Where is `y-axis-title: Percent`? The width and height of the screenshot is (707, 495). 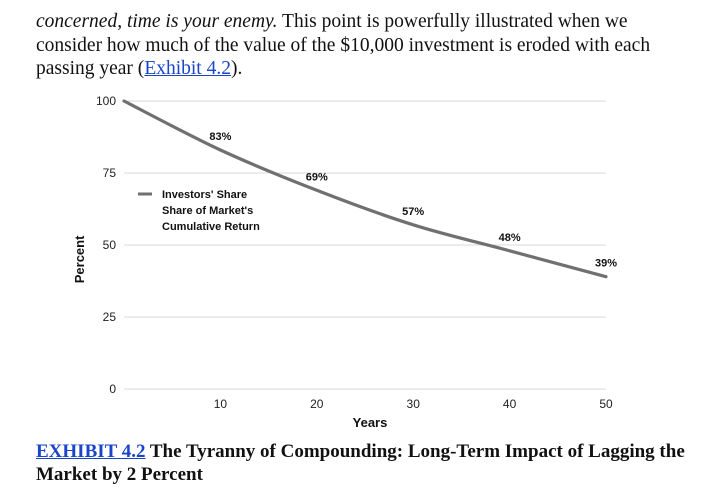 y-axis-title: Percent is located at coordinates (79, 259).